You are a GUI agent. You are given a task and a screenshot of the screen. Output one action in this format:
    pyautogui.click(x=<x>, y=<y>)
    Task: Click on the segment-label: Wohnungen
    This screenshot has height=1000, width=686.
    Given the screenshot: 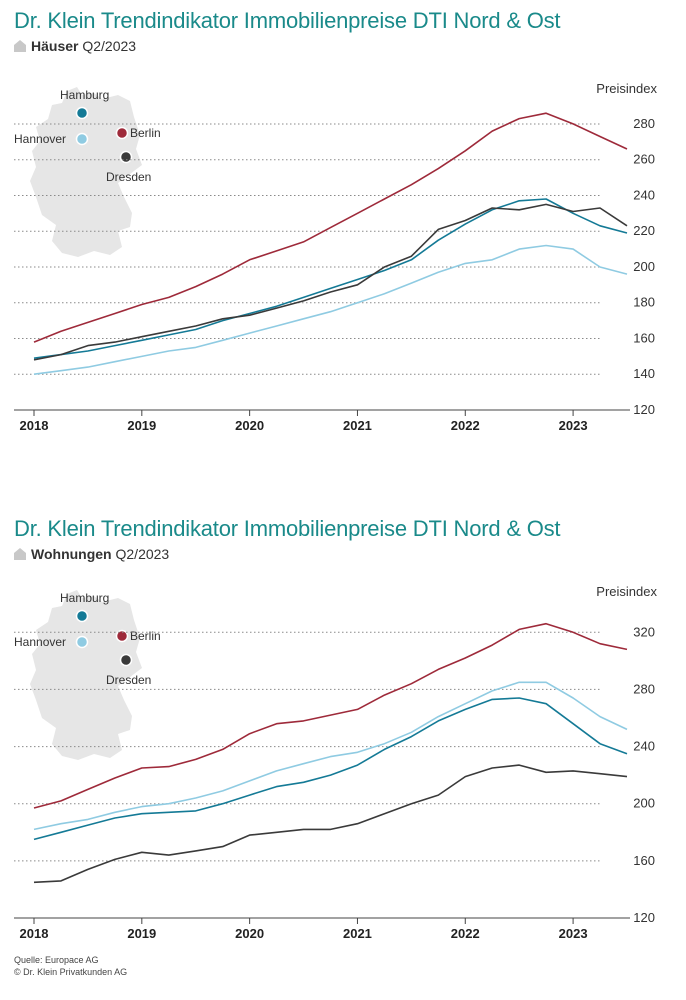 What is the action you would take?
    pyautogui.click(x=71, y=554)
    